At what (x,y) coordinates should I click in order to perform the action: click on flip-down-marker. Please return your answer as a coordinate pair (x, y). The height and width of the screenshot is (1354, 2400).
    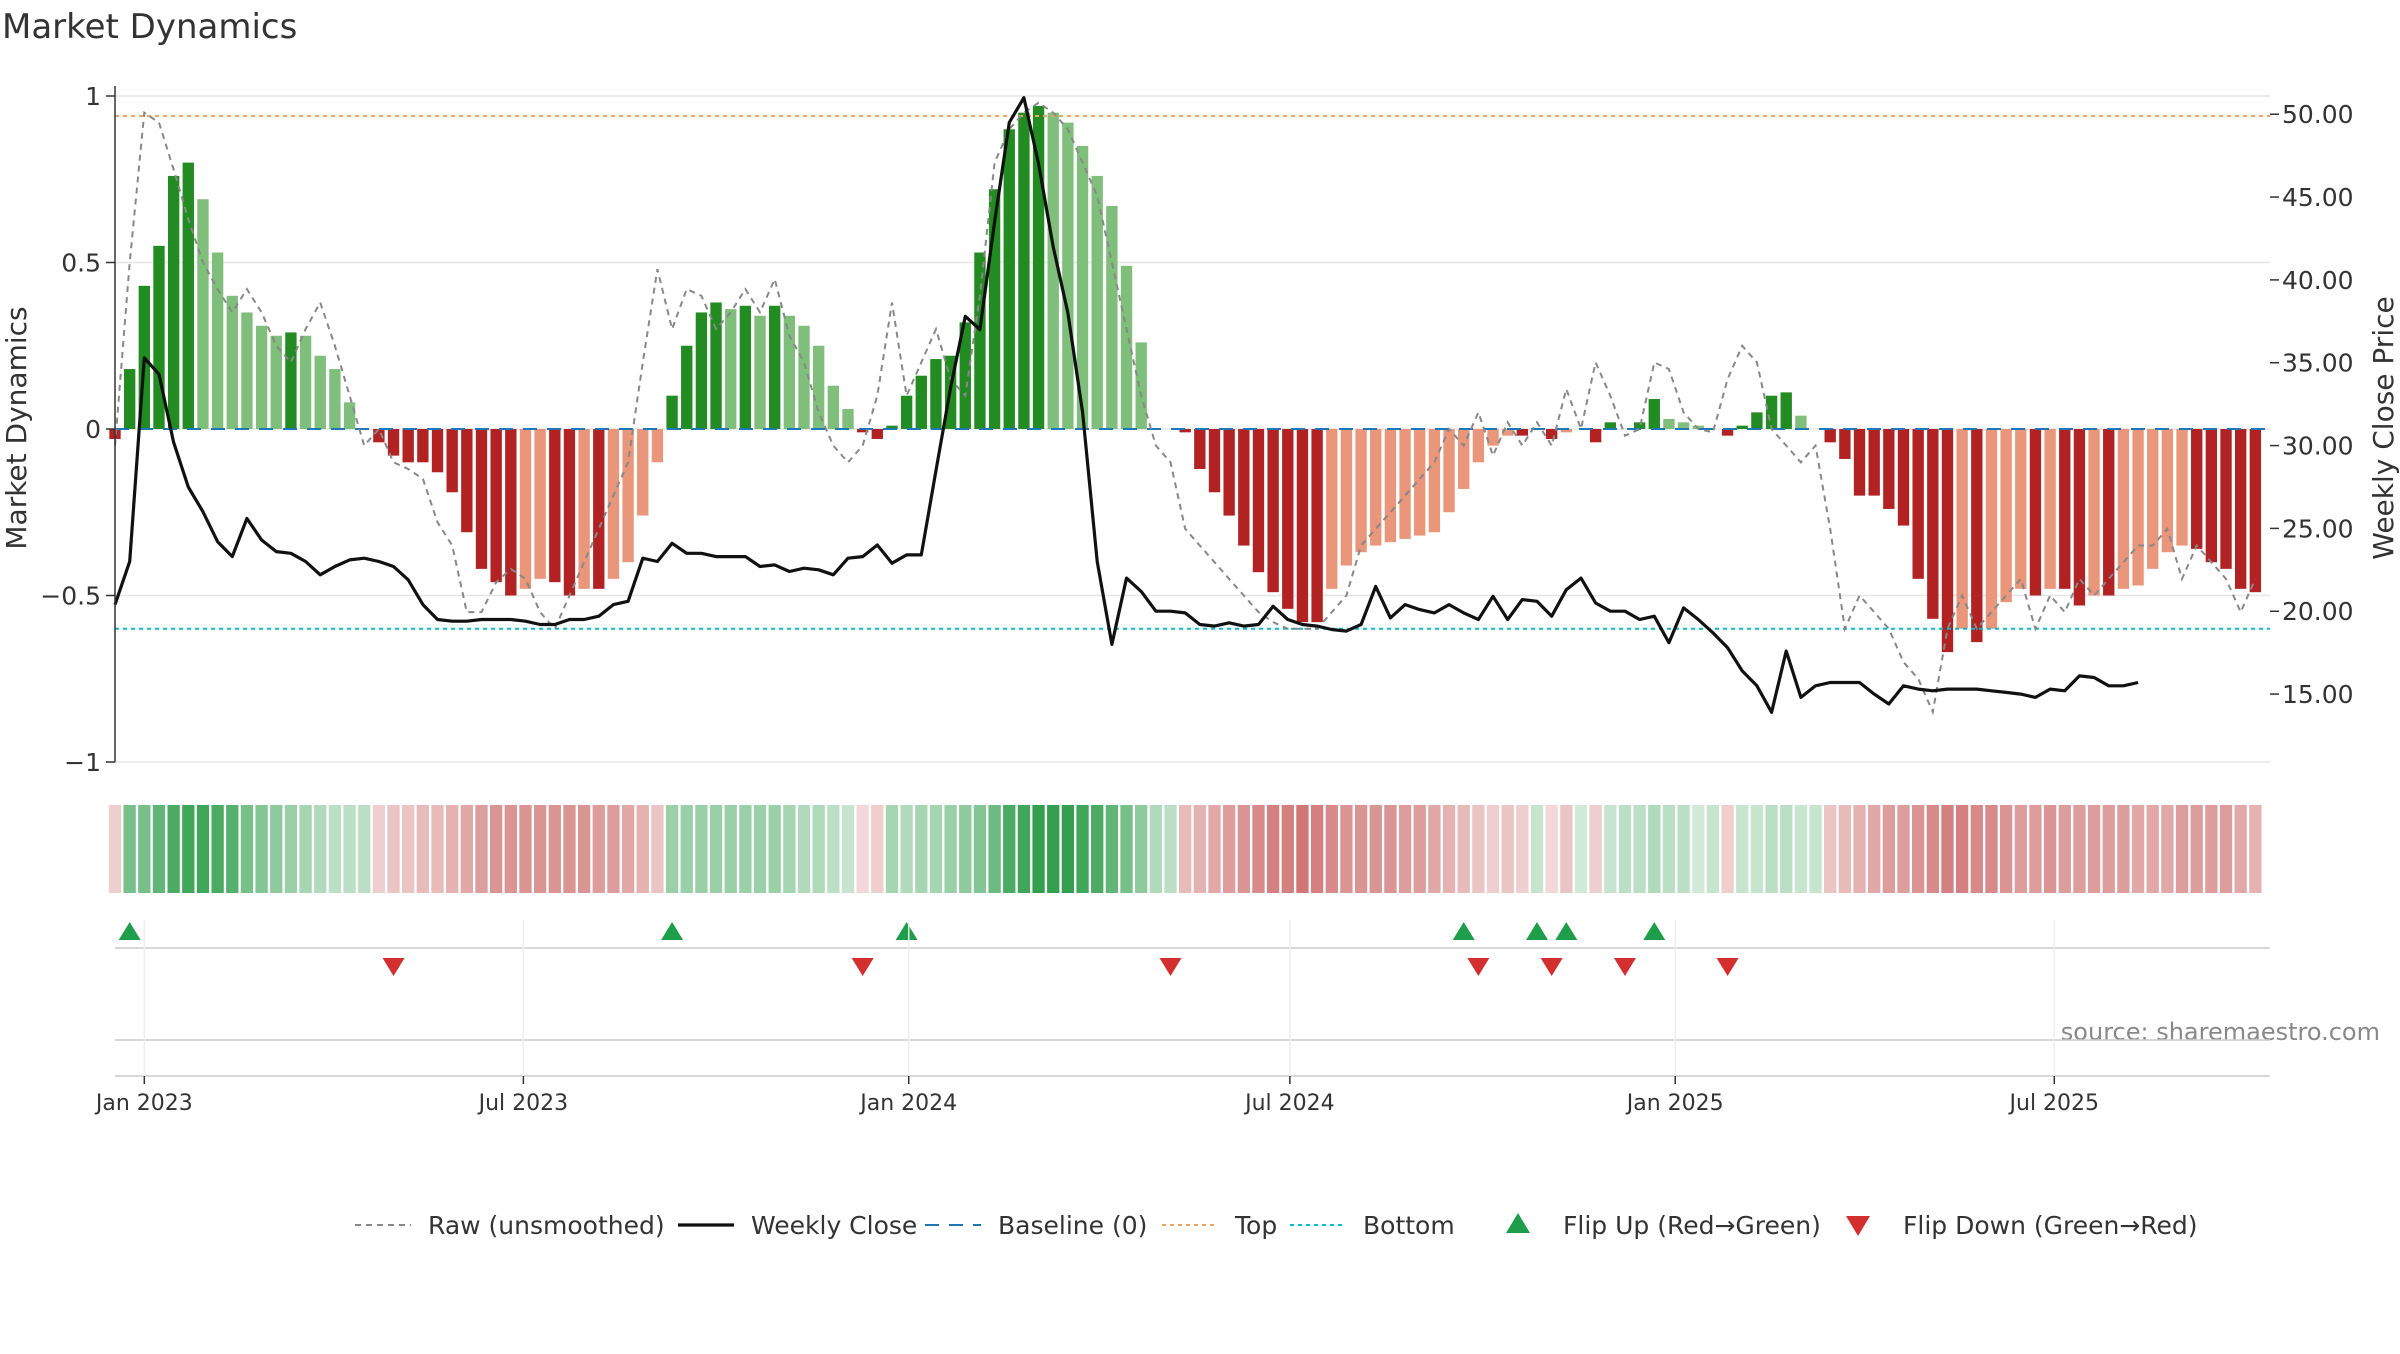
    Looking at the image, I should click on (1170, 967).